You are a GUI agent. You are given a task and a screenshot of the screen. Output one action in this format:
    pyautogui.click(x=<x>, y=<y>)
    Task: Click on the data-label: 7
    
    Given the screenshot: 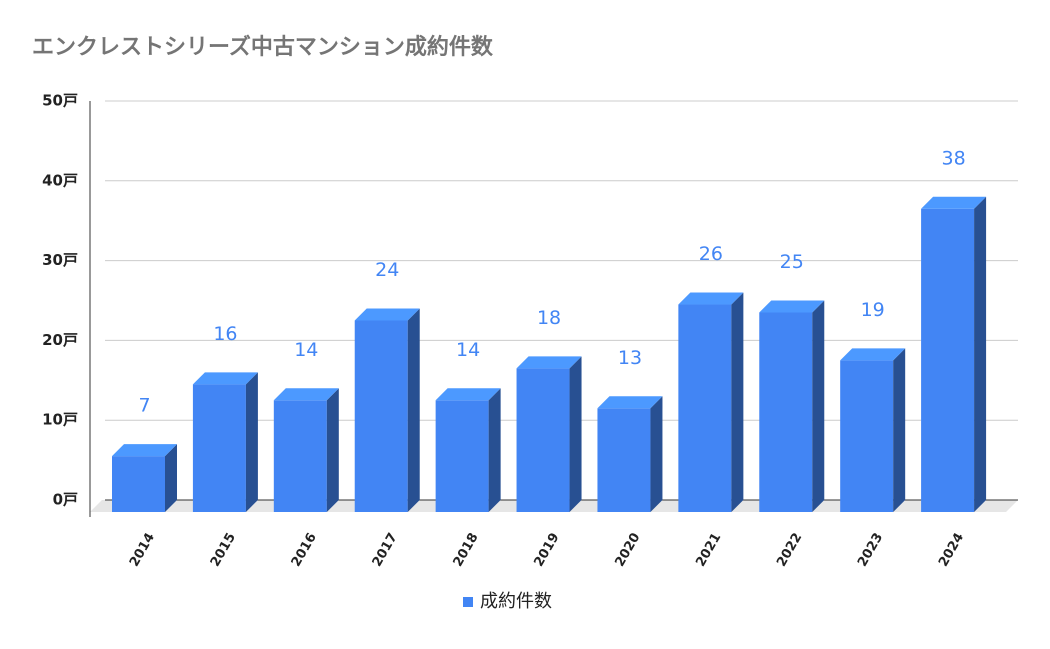 What is the action you would take?
    pyautogui.click(x=144, y=406)
    